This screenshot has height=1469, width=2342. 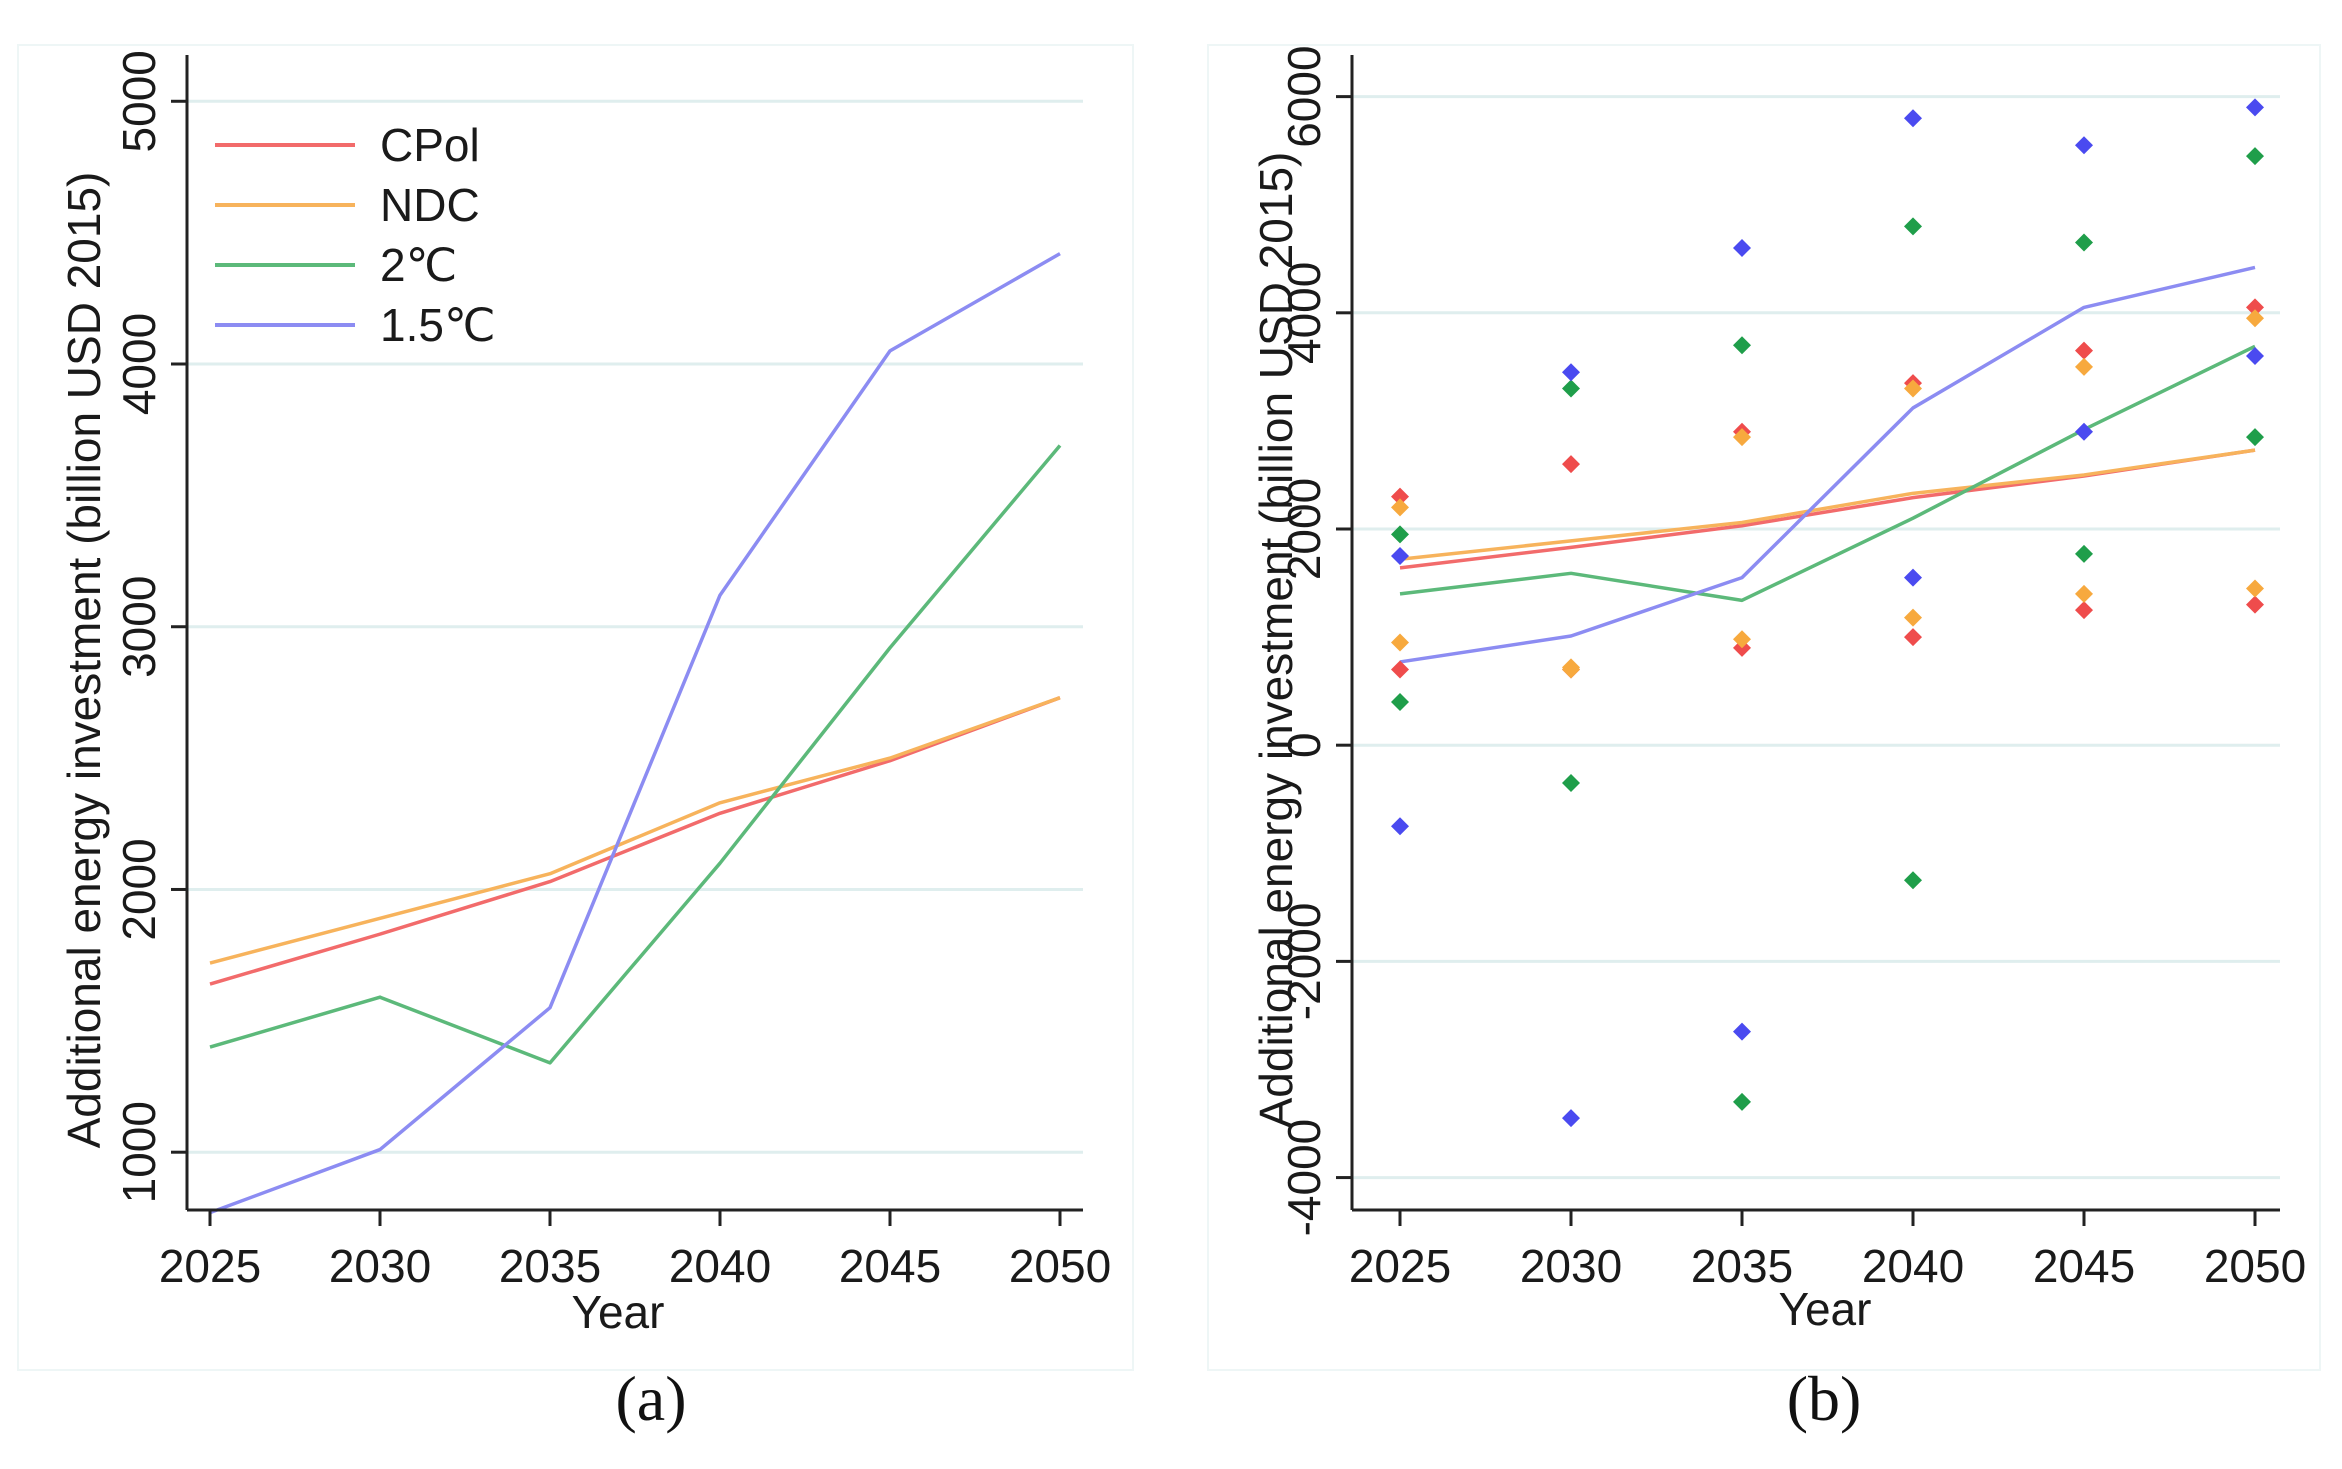 I want to click on panel-b-y-tick-label: 0, so click(x=1304, y=745).